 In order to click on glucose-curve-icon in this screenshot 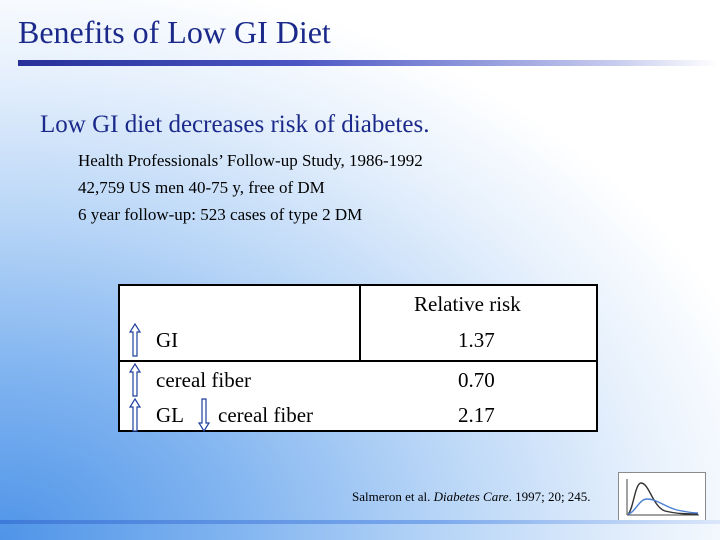, I will do `click(662, 497)`.